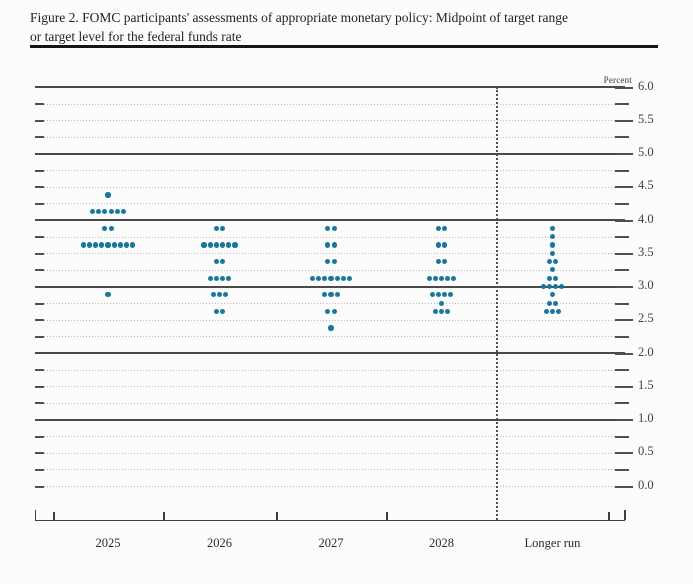  What do you see at coordinates (497, 303) in the screenshot?
I see `longer-run-separator` at bounding box center [497, 303].